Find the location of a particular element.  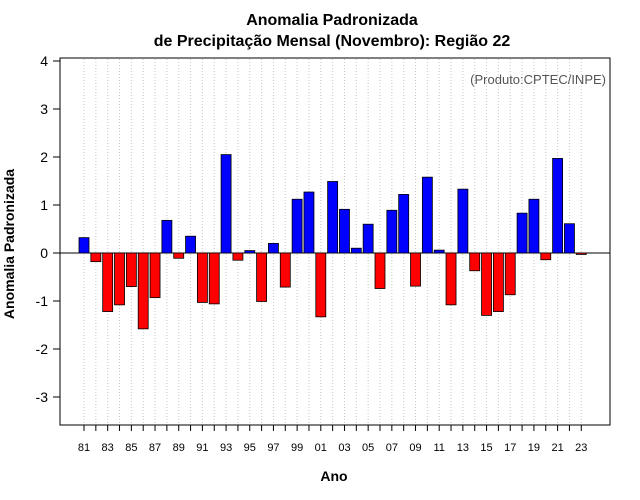

xtick-label: 97 is located at coordinates (273, 448).